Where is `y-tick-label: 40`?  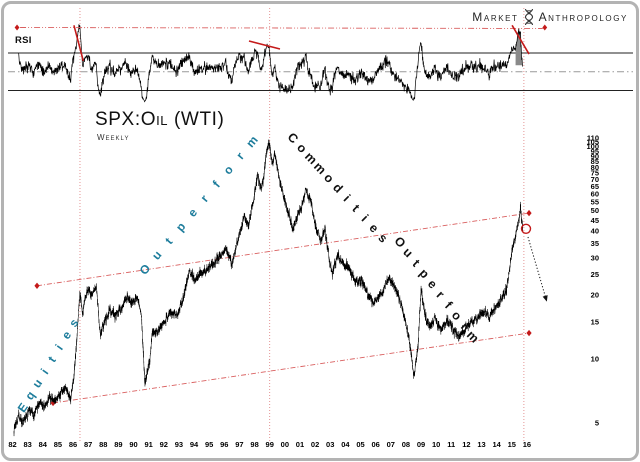
y-tick-label: 40 is located at coordinates (595, 231).